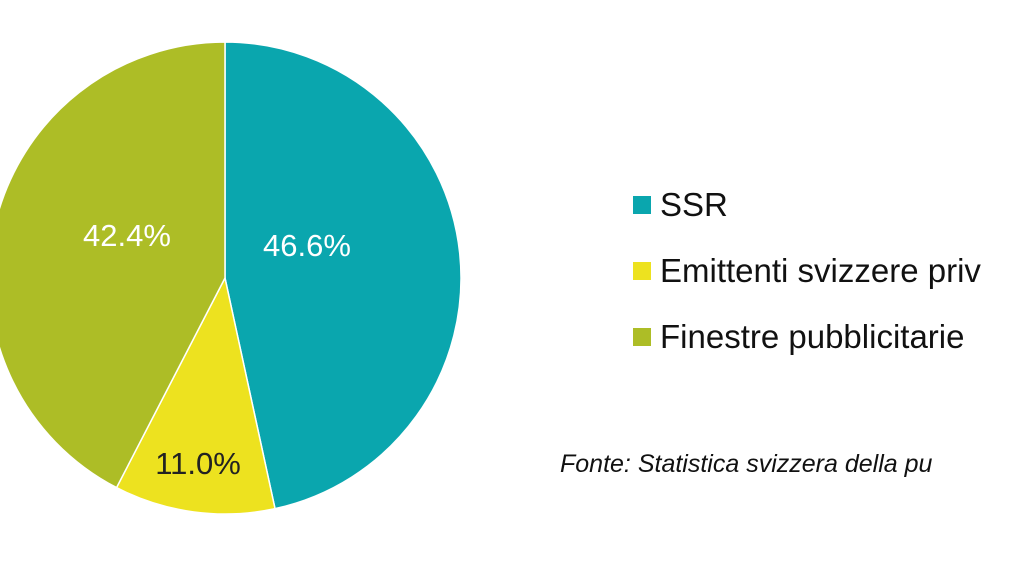 This screenshot has height=576, width=1024. I want to click on data-label: 11.0%, so click(198, 463).